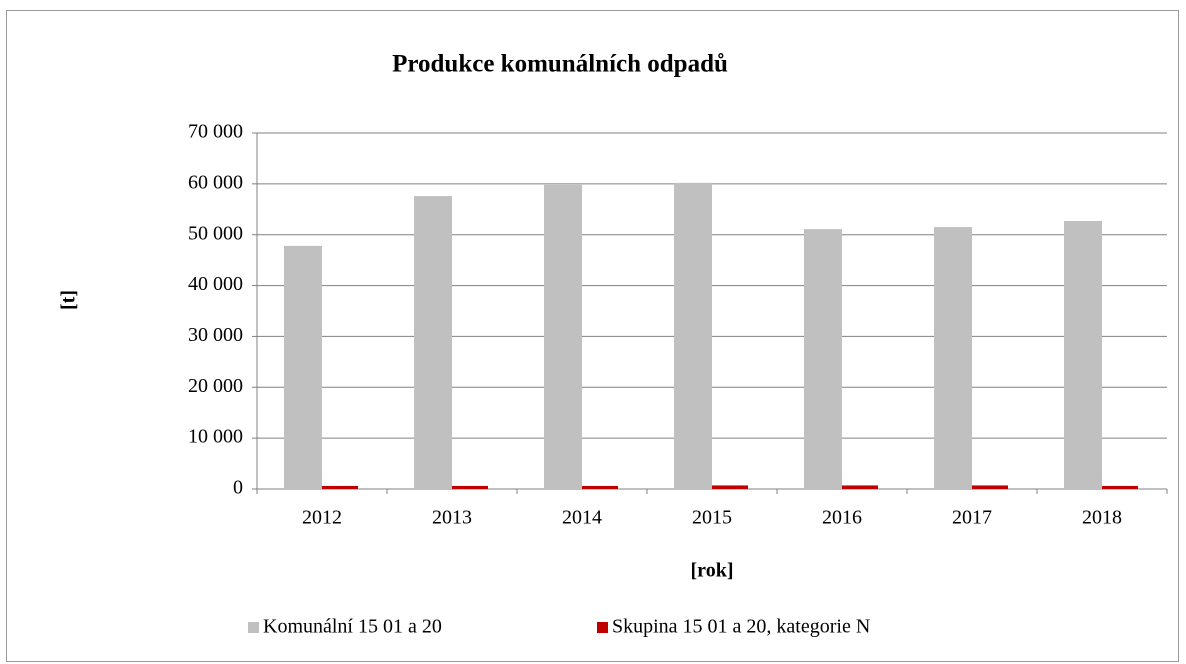 This screenshot has width=1186, height=664. I want to click on y-tick-label: 20 000, so click(215, 386).